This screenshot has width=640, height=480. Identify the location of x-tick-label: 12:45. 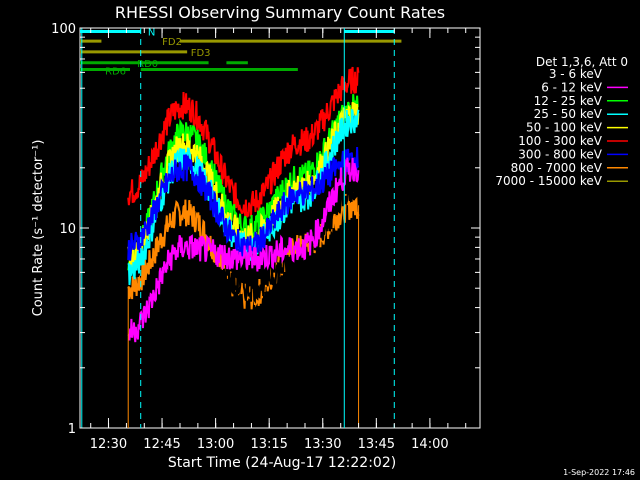
(161, 444).